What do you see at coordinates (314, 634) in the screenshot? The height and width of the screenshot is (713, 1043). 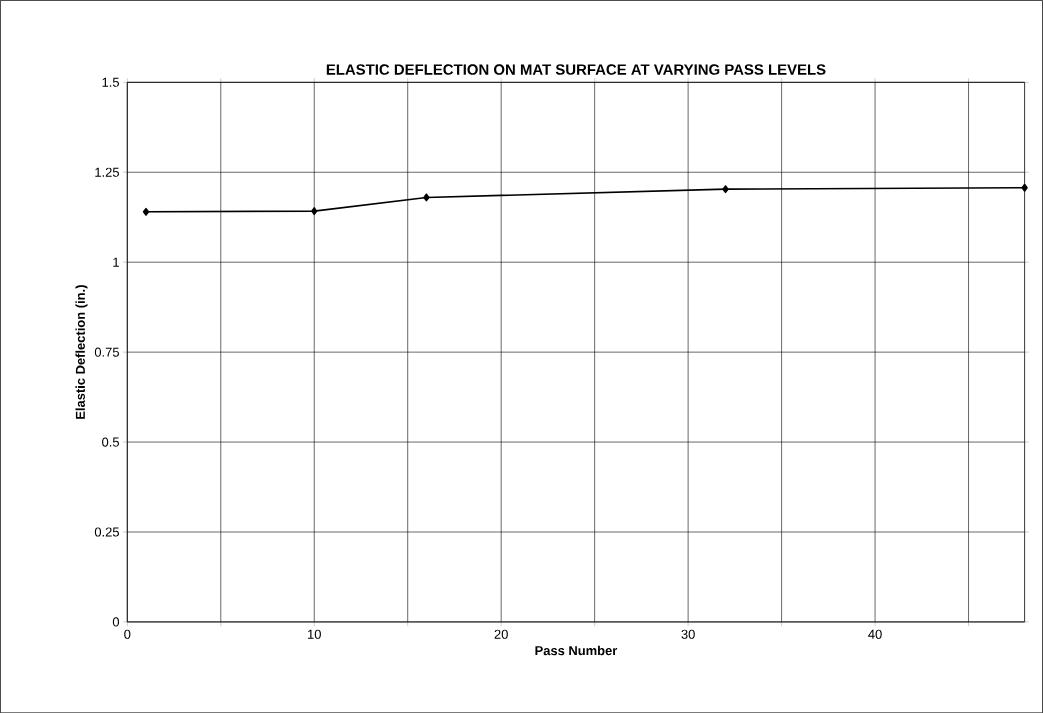 I see `x-tick-label: 10` at bounding box center [314, 634].